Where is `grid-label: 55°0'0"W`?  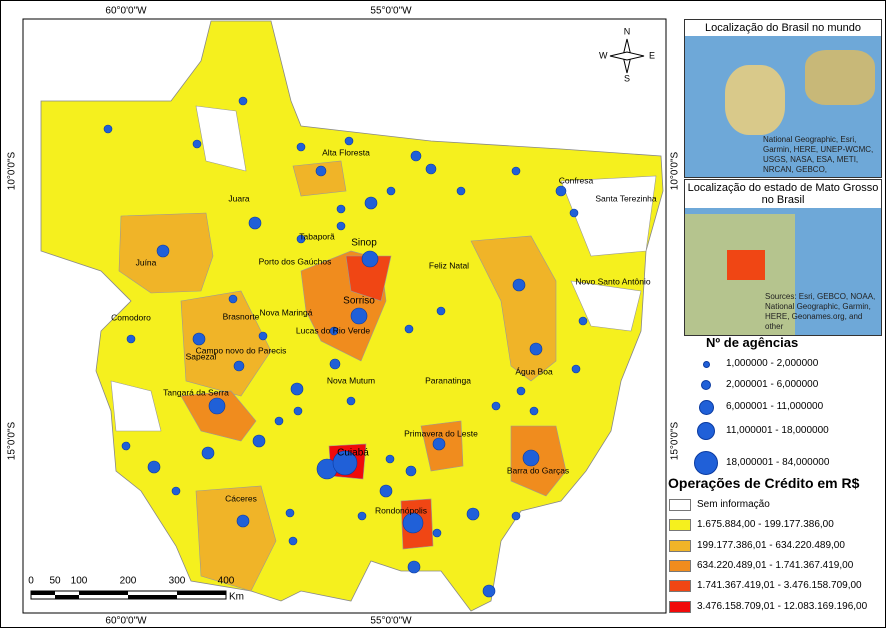 grid-label: 55°0'0"W is located at coordinates (391, 11).